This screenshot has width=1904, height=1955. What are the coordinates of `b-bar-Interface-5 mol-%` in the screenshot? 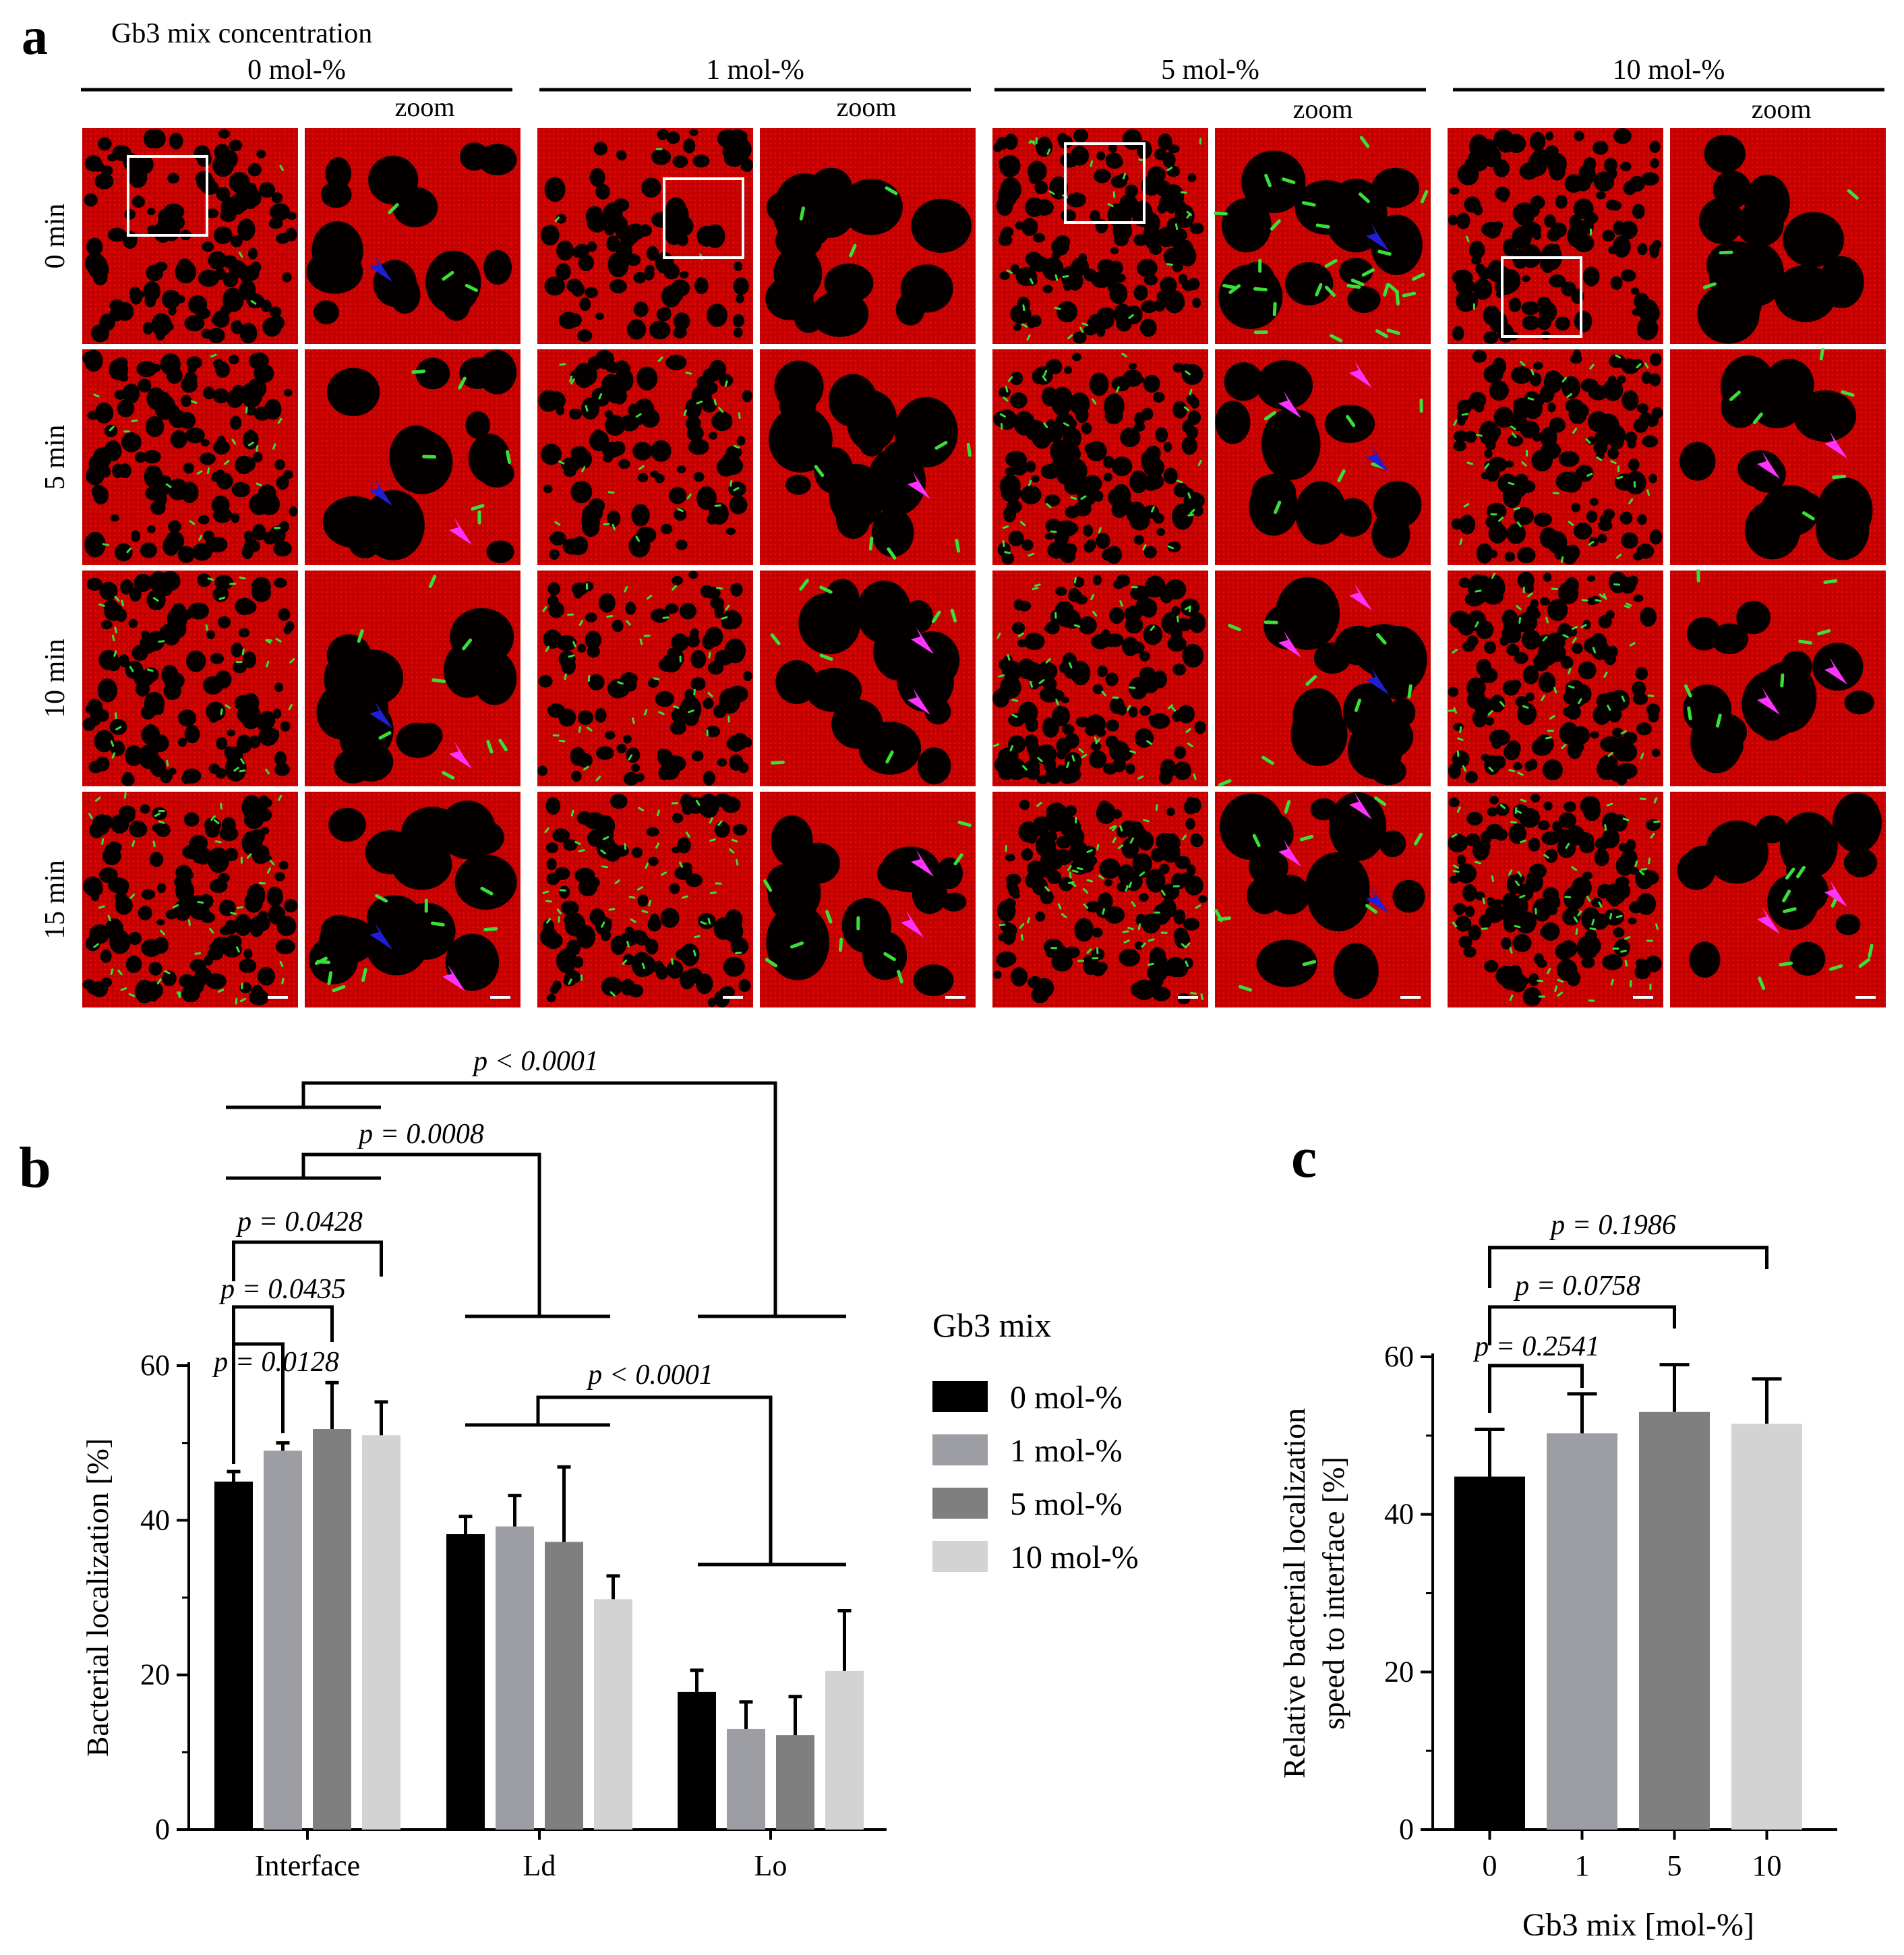 It's located at (332, 1629).